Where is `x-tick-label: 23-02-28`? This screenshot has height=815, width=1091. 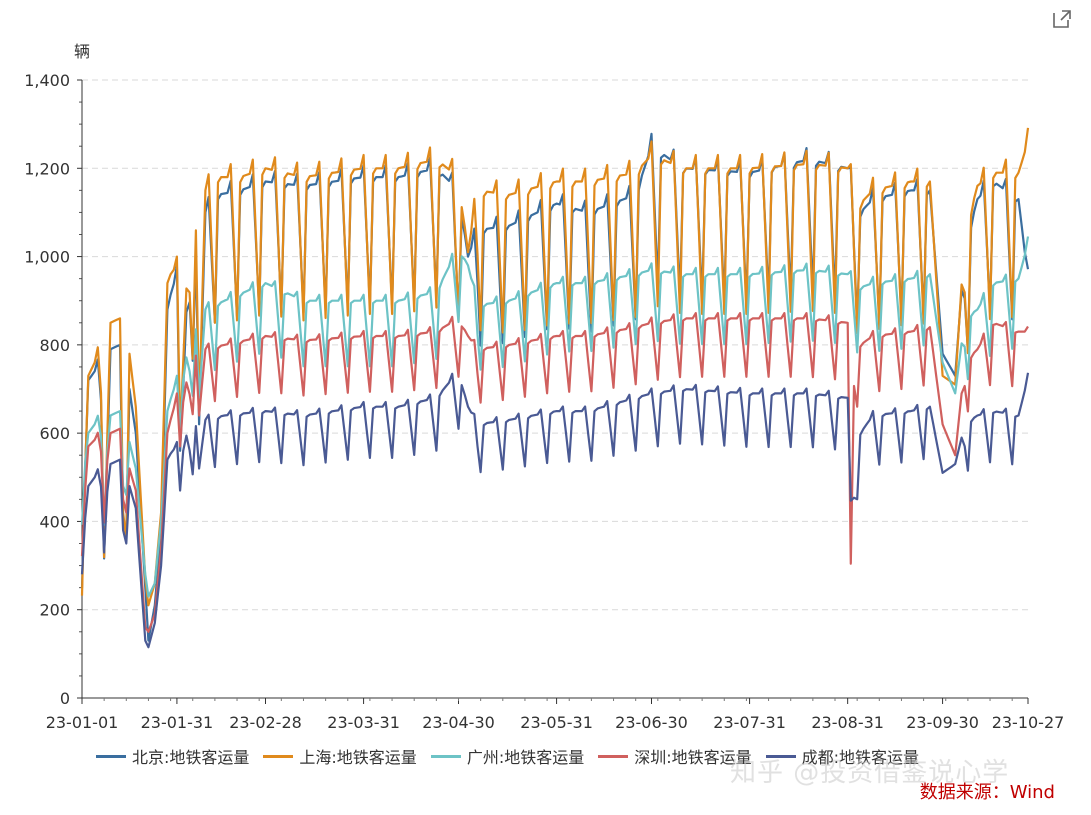 x-tick-label: 23-02-28 is located at coordinates (265, 722).